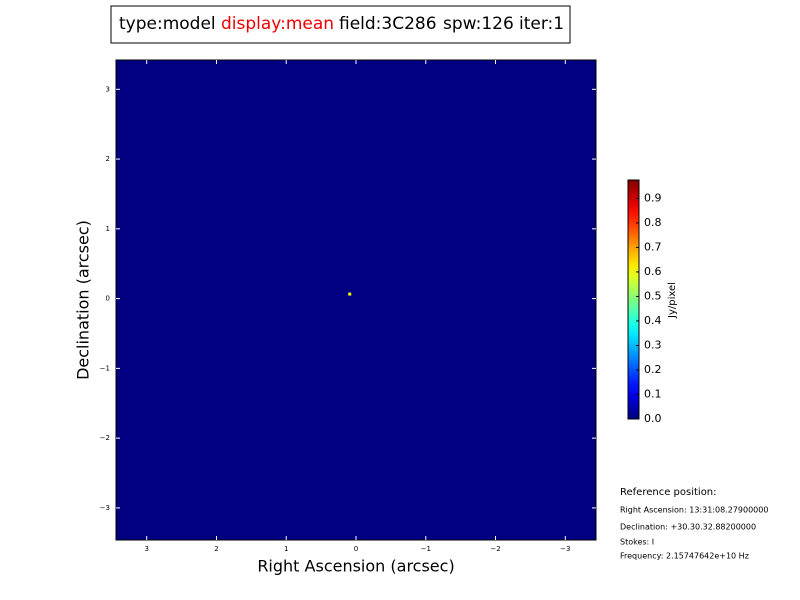  Describe the element at coordinates (637, 542) in the screenshot. I see `reference-line: Stokes: I` at that location.